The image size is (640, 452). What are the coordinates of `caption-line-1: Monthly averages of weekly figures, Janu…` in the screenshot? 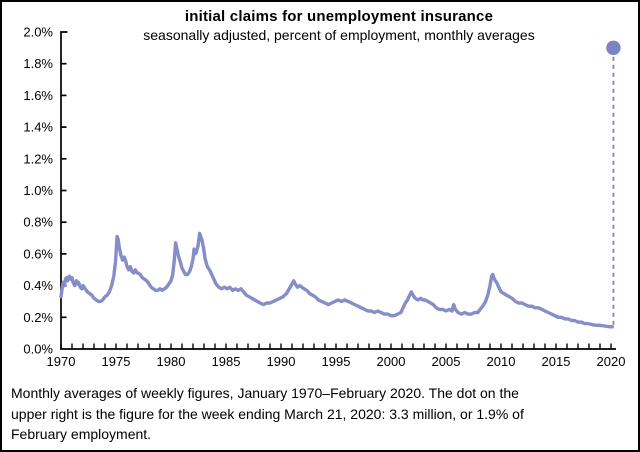 It's located at (265, 393).